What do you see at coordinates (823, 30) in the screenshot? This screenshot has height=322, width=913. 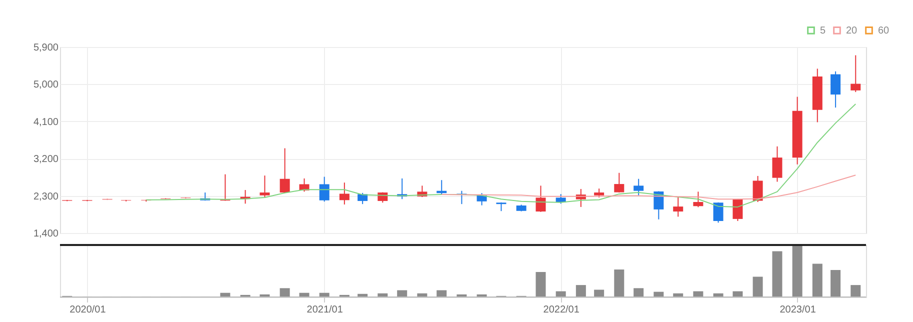 I see `legend-label: 5` at bounding box center [823, 30].